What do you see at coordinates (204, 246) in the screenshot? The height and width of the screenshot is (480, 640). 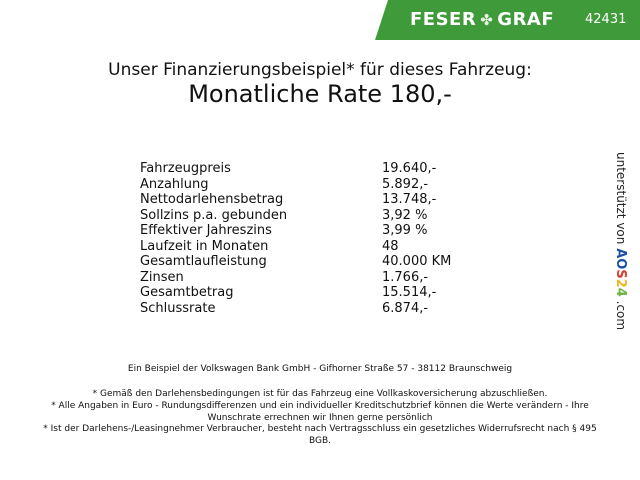 I see `row-label: Laufzeit in Monaten` at bounding box center [204, 246].